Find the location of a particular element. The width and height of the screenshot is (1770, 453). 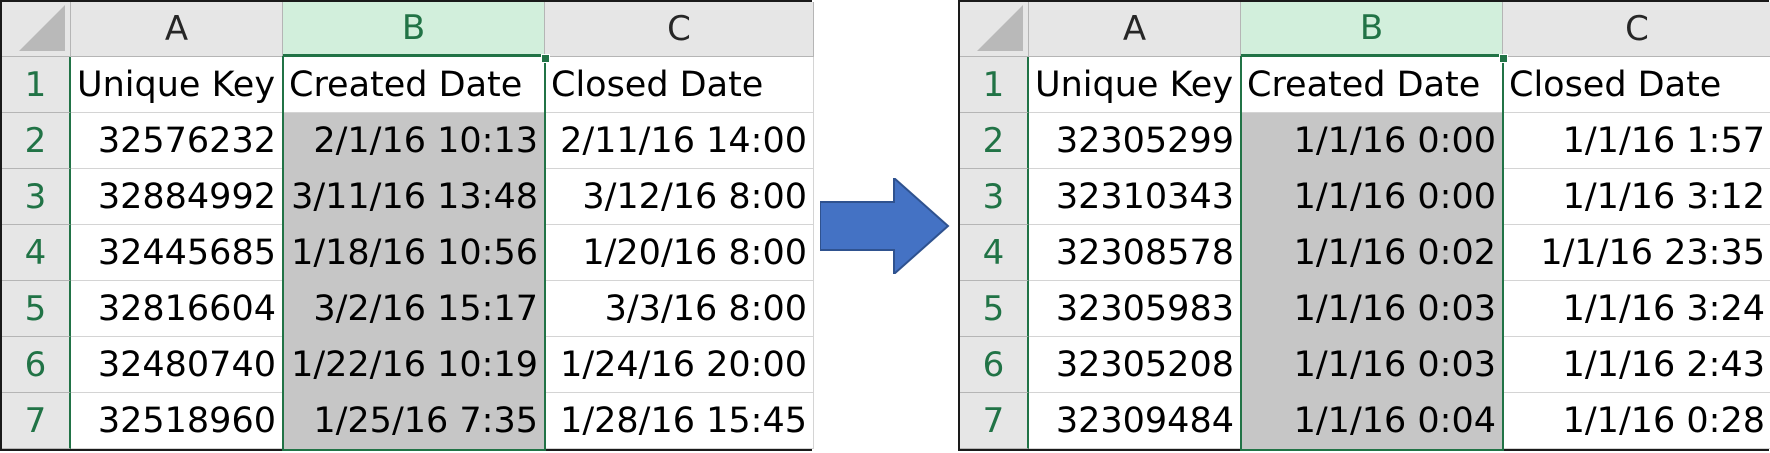

cell-c5: 3/3/16 8:00 is located at coordinates (679, 309).